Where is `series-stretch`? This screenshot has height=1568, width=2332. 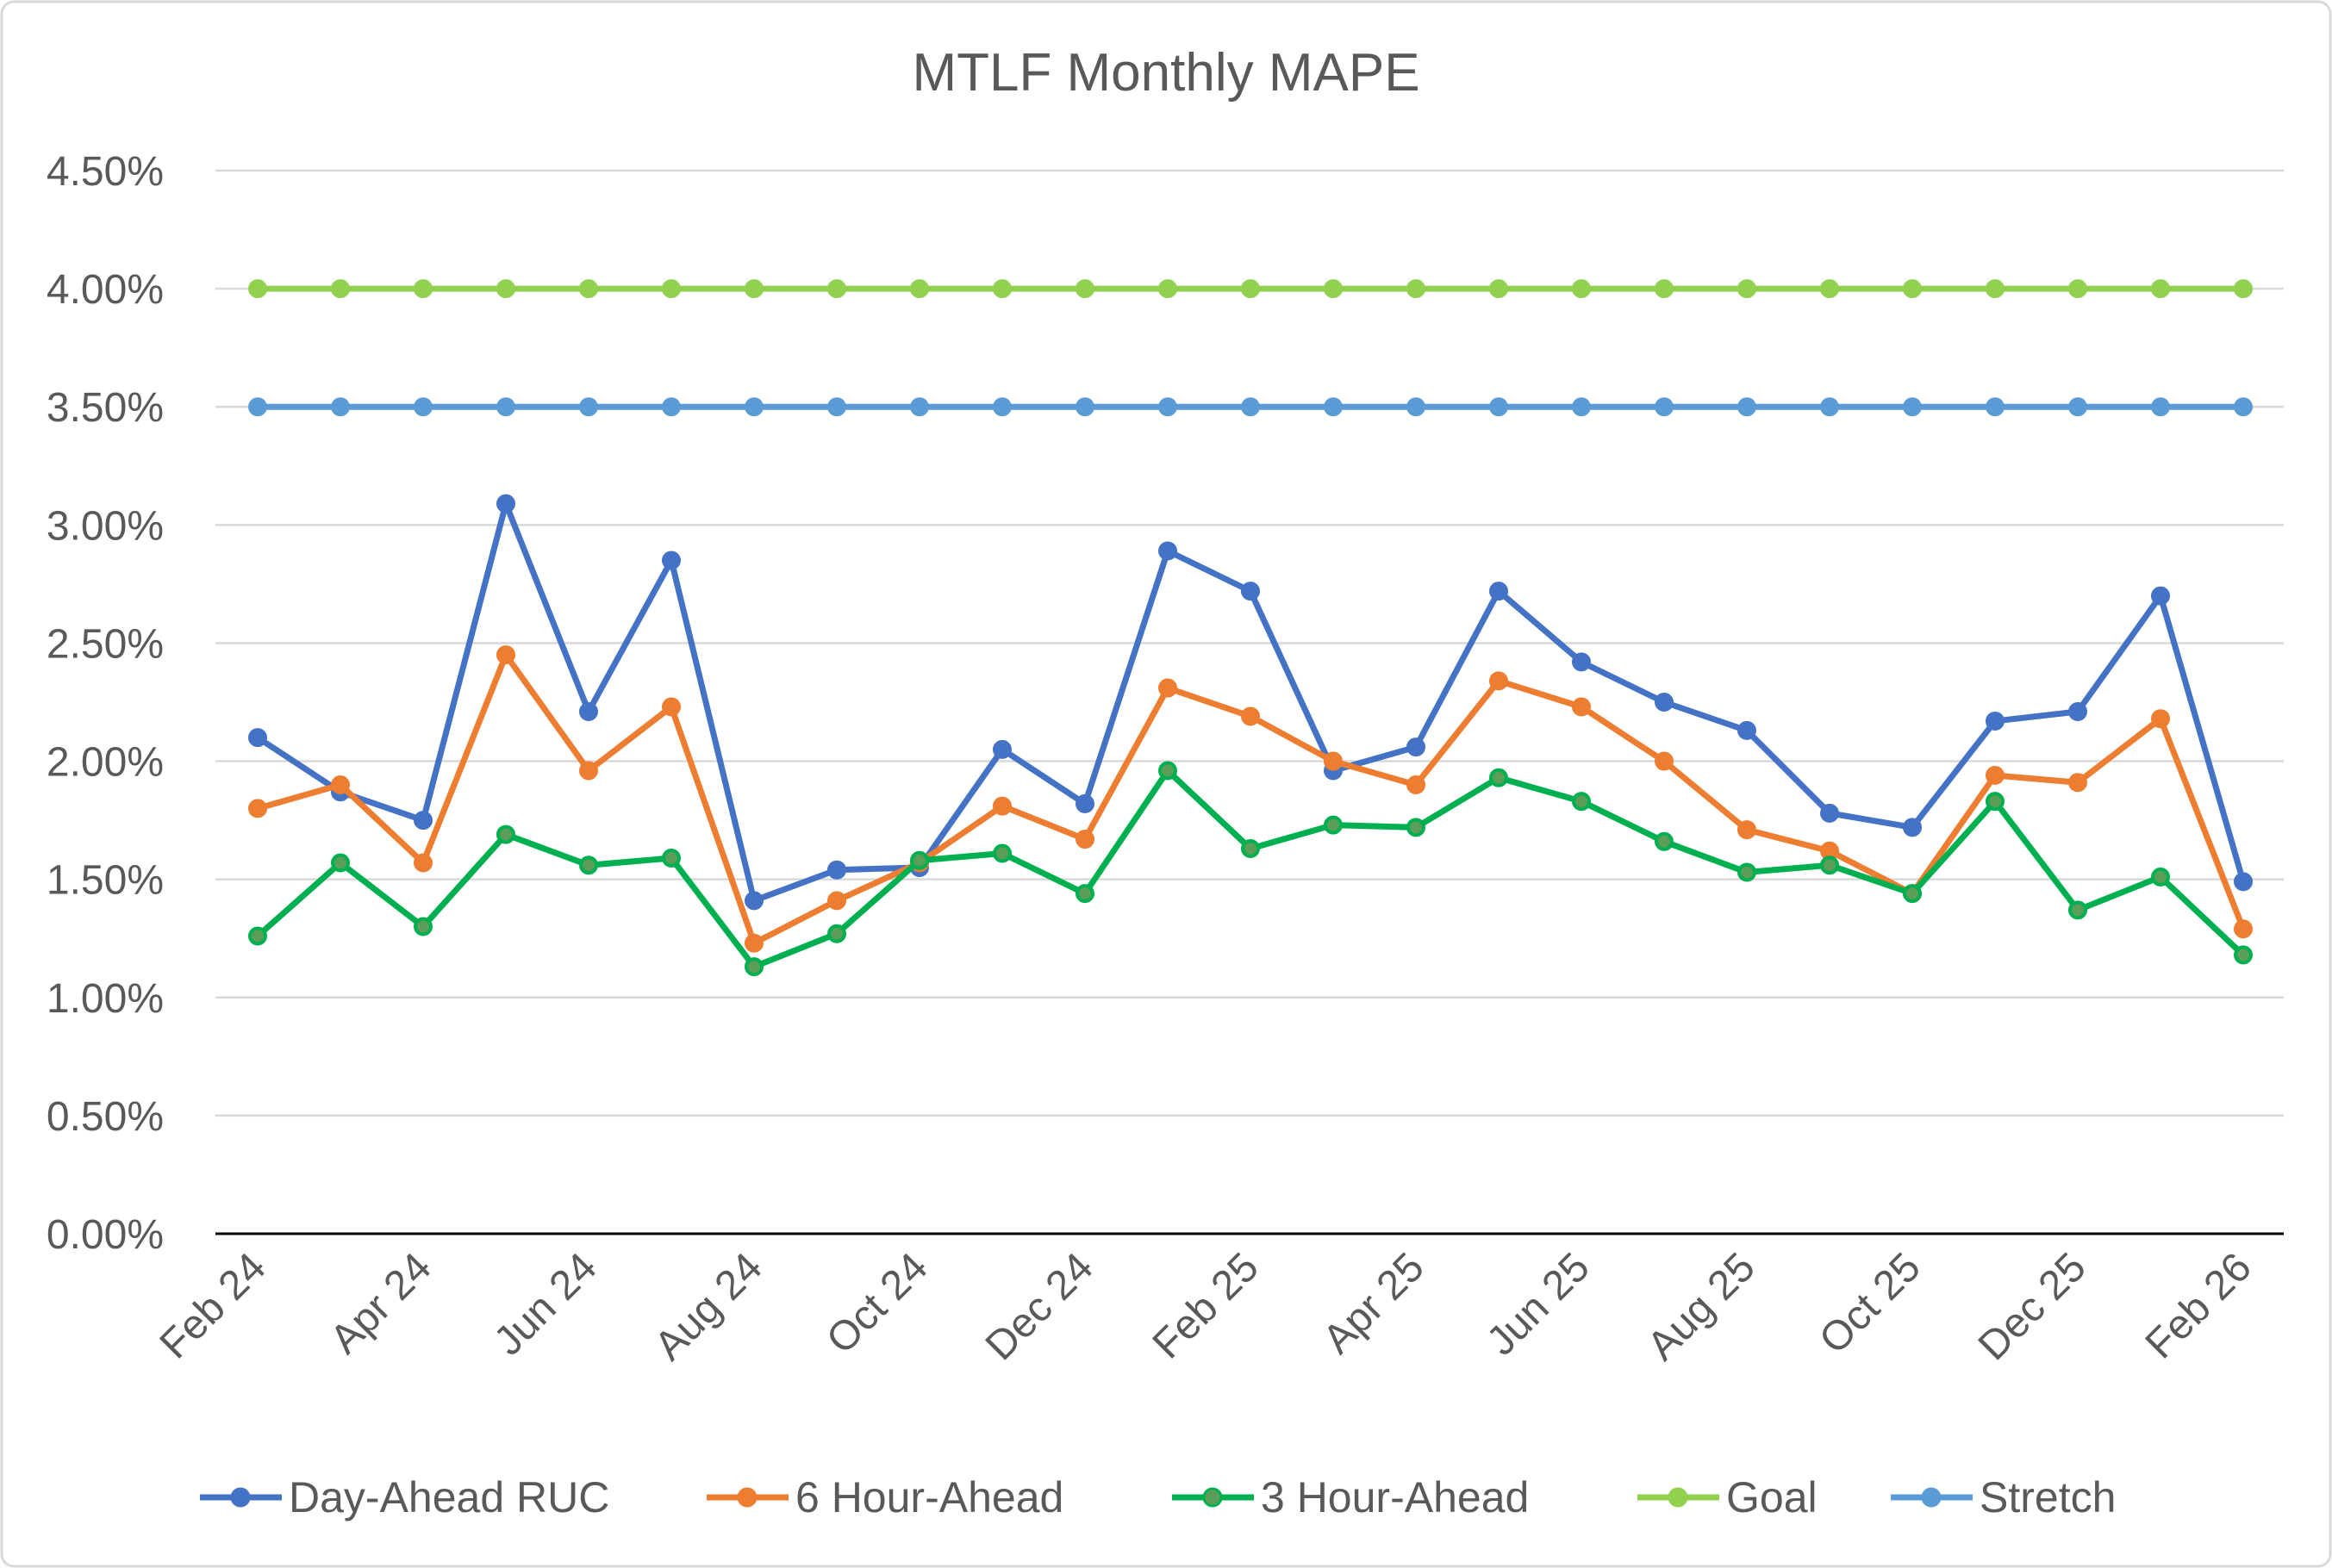 series-stretch is located at coordinates (1251, 407).